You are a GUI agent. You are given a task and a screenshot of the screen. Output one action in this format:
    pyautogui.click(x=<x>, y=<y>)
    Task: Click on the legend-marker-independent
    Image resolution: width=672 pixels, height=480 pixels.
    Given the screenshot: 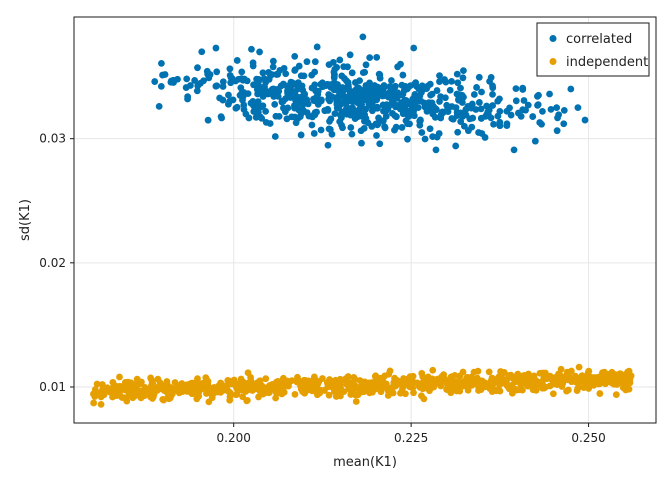 What is the action you would take?
    pyautogui.click(x=553, y=61)
    